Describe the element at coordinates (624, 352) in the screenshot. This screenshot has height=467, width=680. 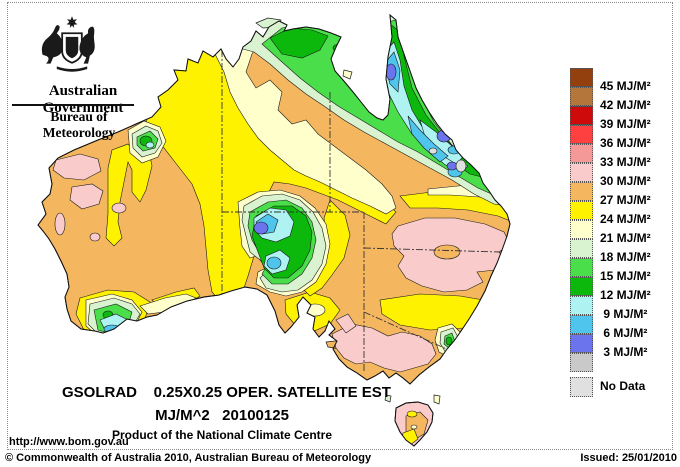
I see `legend-label-3: 3 MJ/M²` at that location.